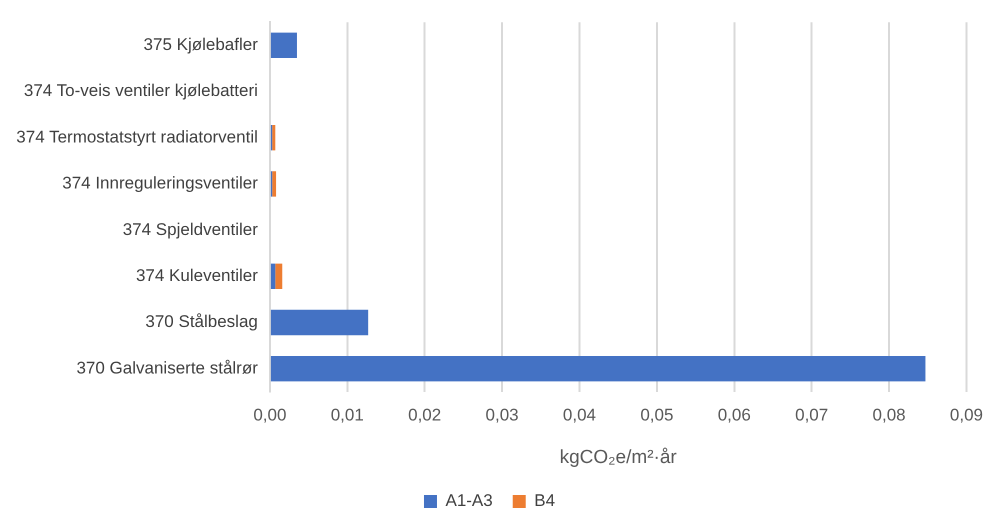 Image resolution: width=997 pixels, height=528 pixels. Describe the element at coordinates (889, 415) in the screenshot. I see `x-tick-label: 0,08` at that location.